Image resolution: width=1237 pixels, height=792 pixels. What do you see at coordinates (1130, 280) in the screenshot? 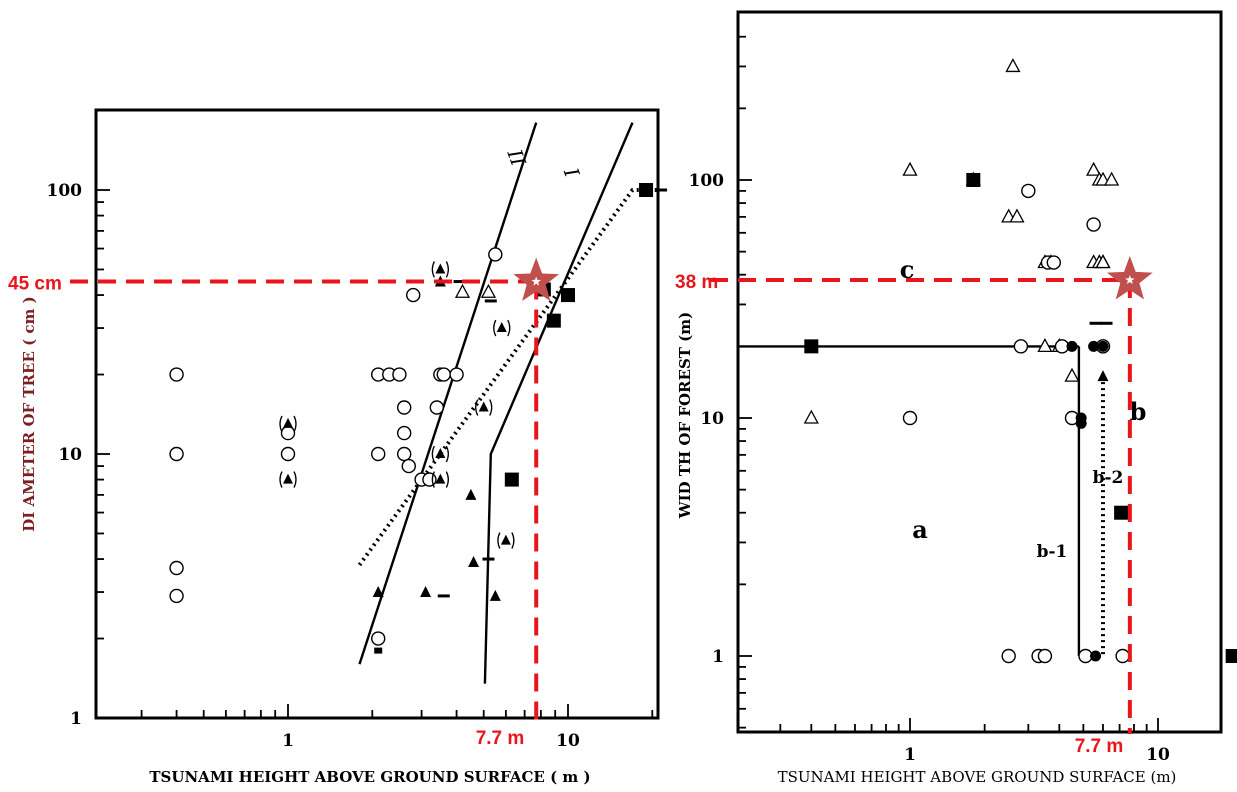
I see `annotation-star-center` at bounding box center [1130, 280].